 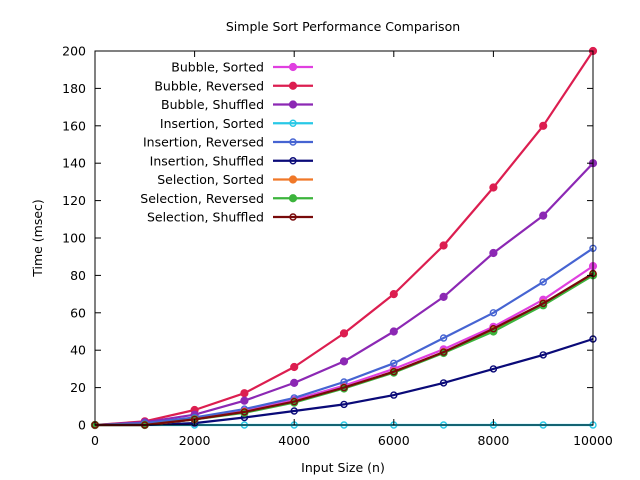 What do you see at coordinates (207, 160) in the screenshot?
I see `legend-label: Insertion, Shuffled` at bounding box center [207, 160].